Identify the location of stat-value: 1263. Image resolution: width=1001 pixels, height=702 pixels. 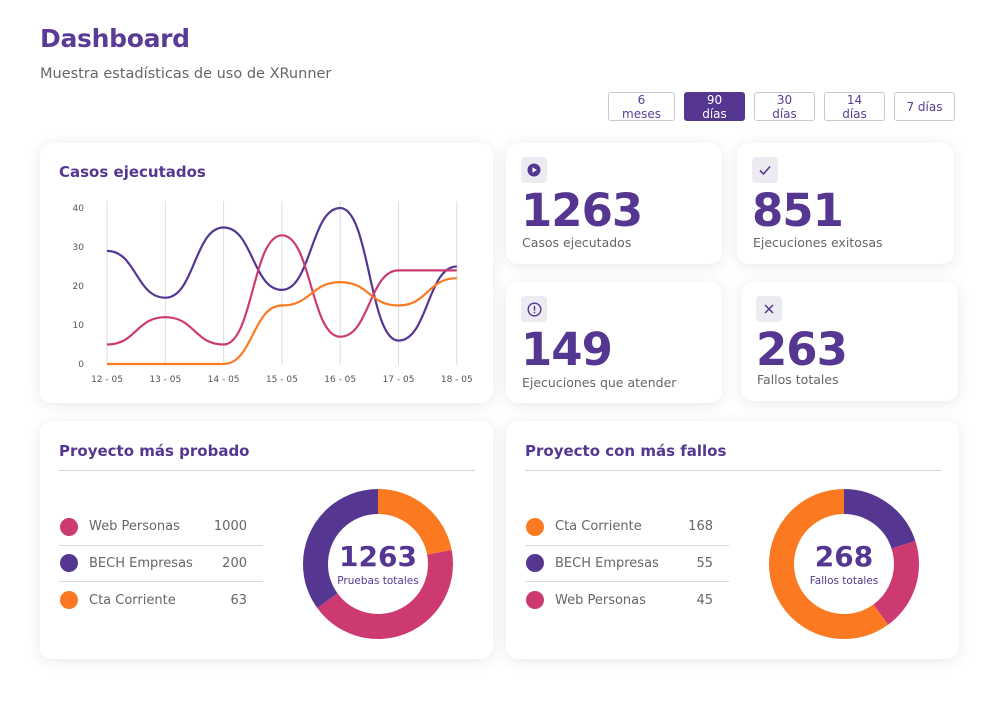
(582, 210).